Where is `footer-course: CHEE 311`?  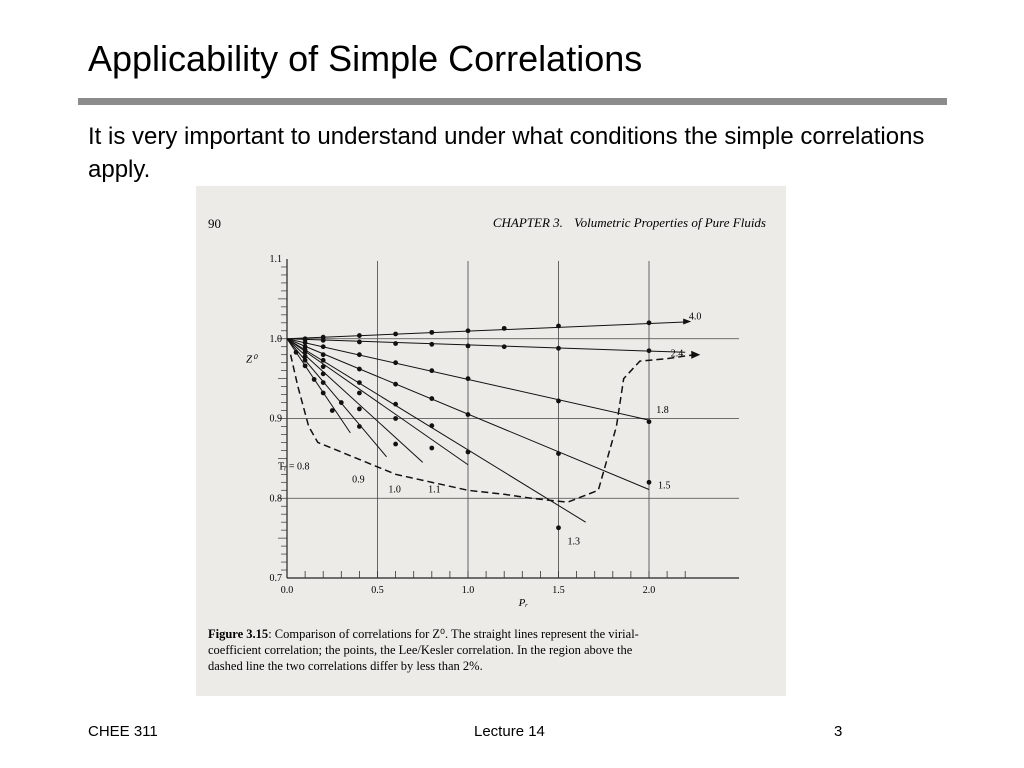
footer-course: CHEE 311 is located at coordinates (123, 731).